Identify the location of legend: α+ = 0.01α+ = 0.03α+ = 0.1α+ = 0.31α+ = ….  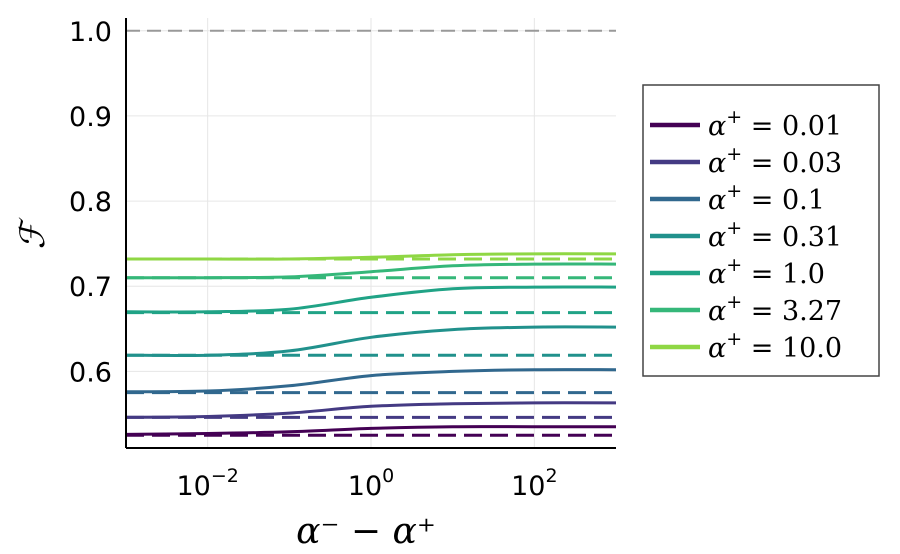
(761, 230).